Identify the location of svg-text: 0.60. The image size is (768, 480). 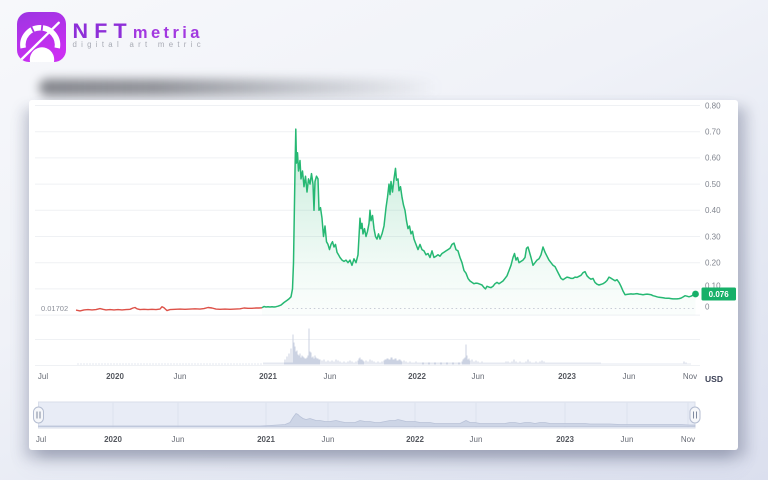
(713, 158).